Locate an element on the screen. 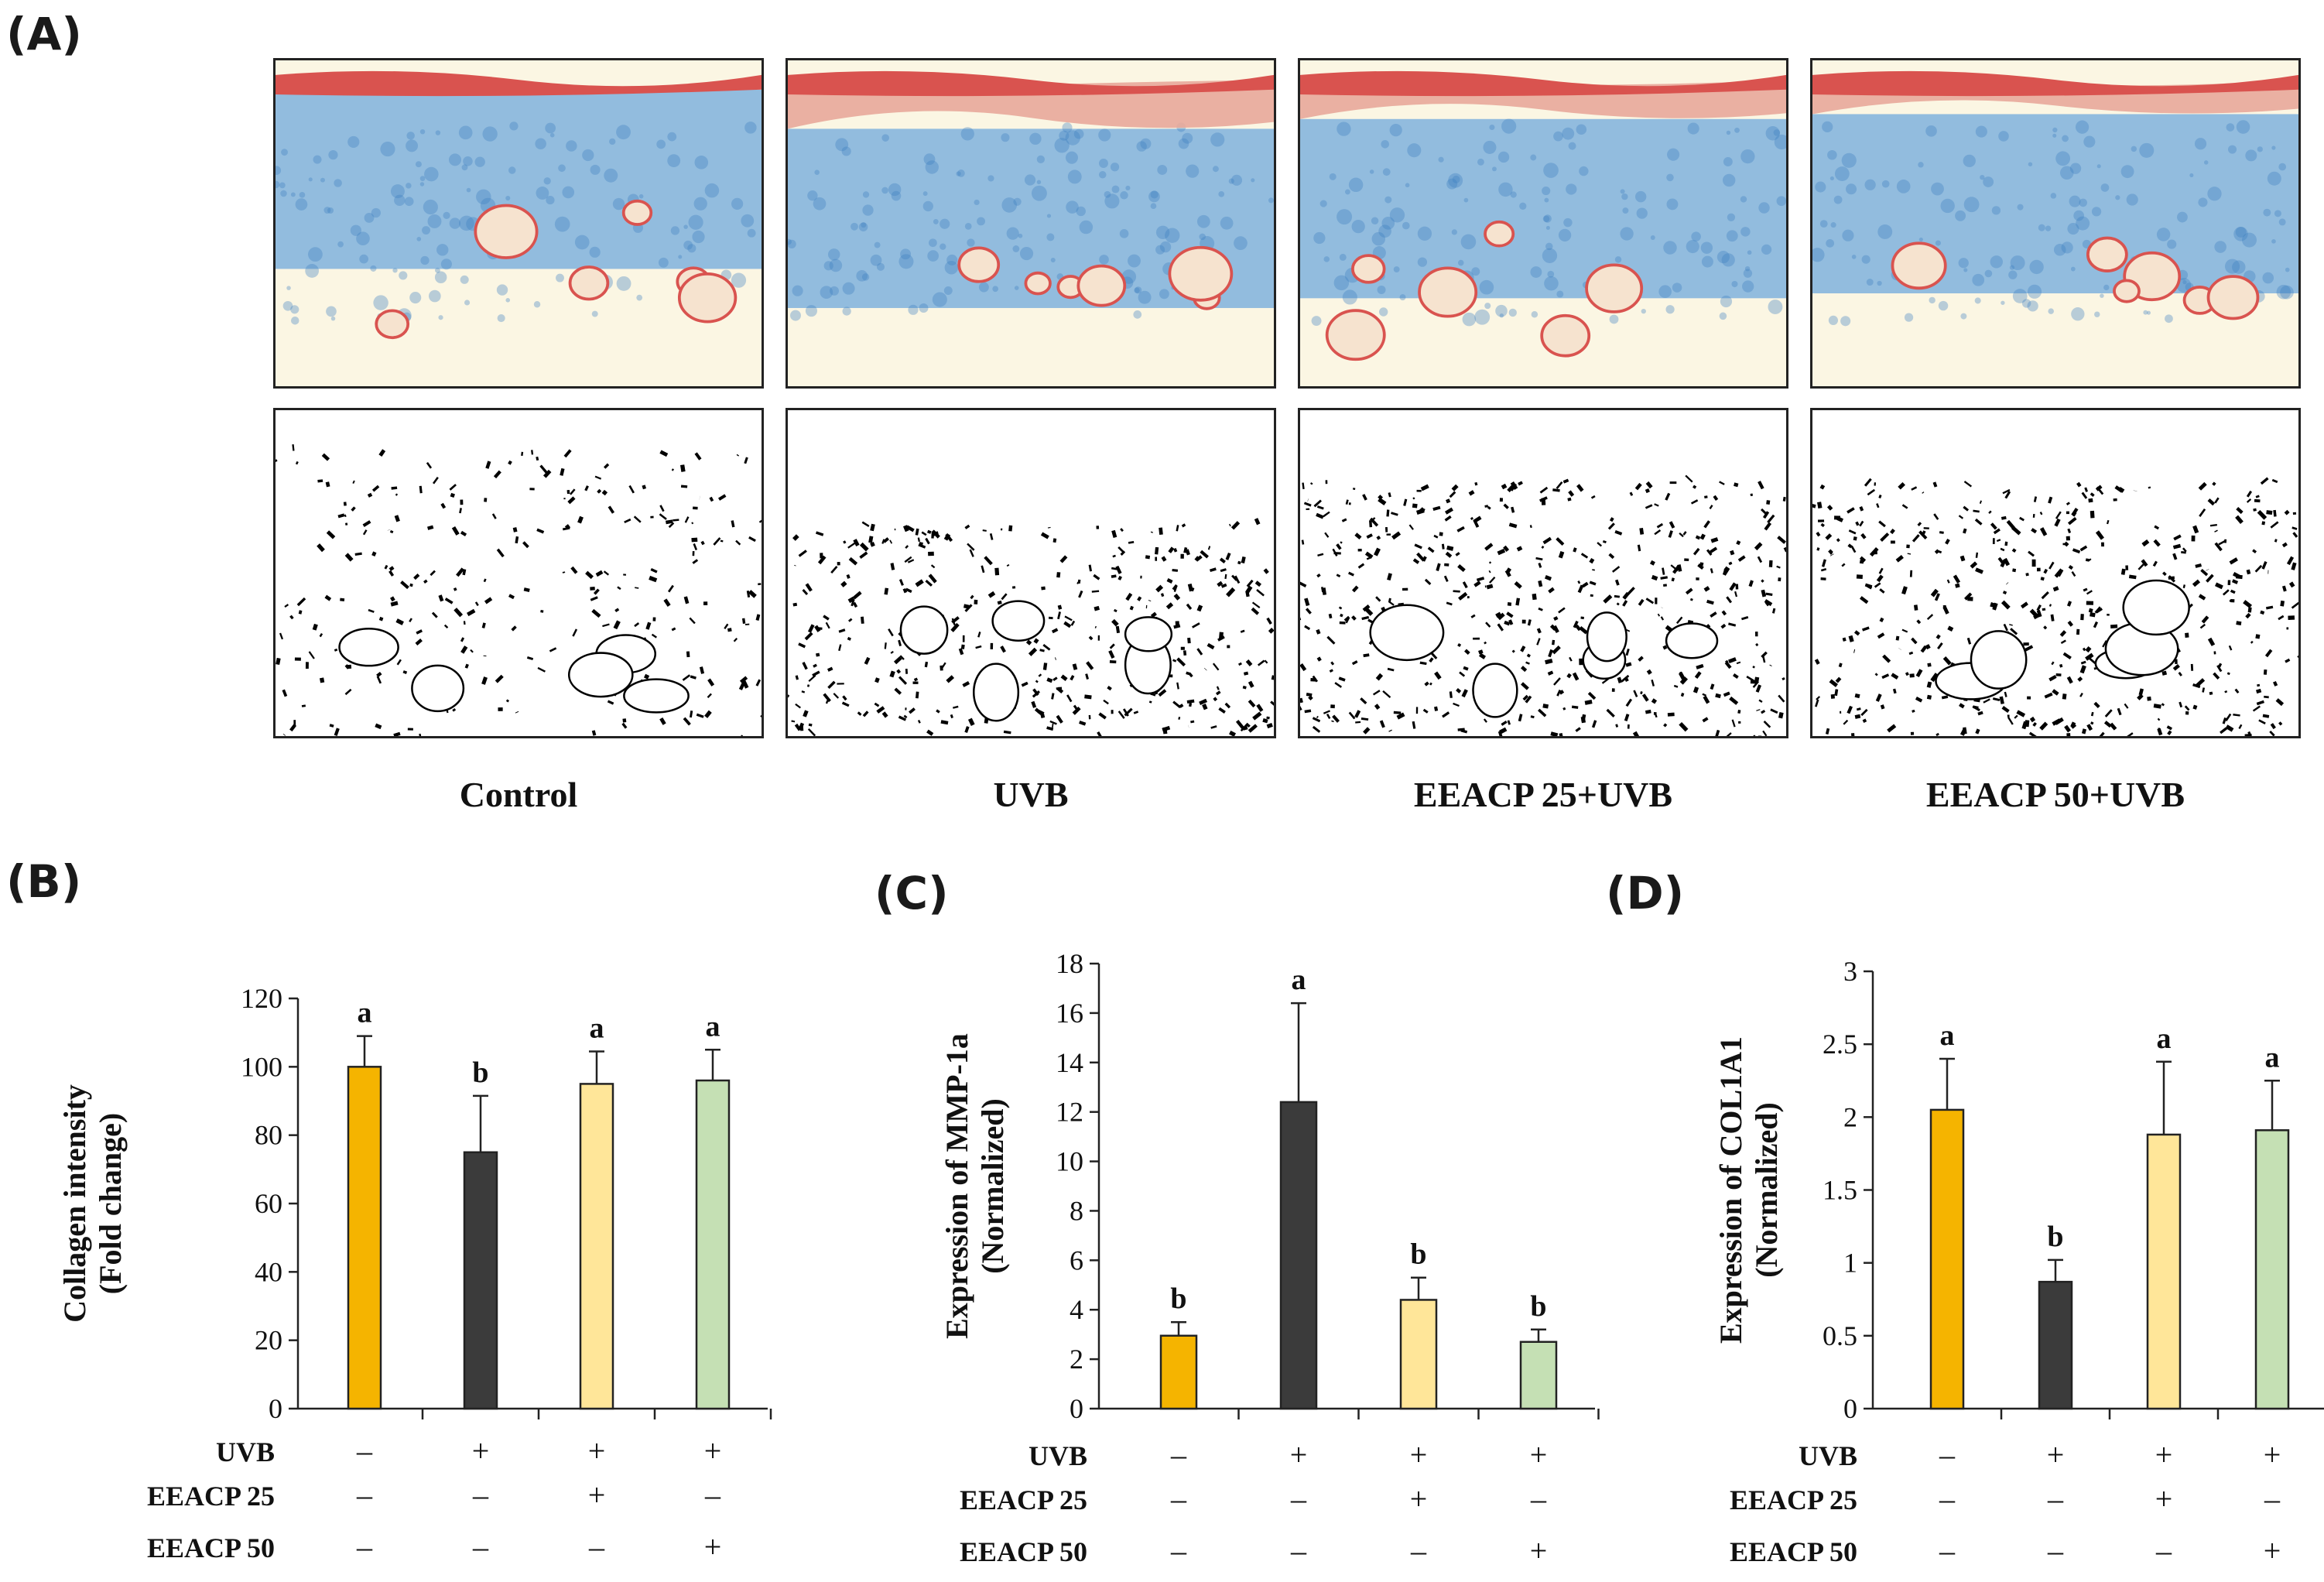 Image resolution: width=2324 pixels, height=1582 pixels. y-tick-label: 1.5 is located at coordinates (1840, 1190).